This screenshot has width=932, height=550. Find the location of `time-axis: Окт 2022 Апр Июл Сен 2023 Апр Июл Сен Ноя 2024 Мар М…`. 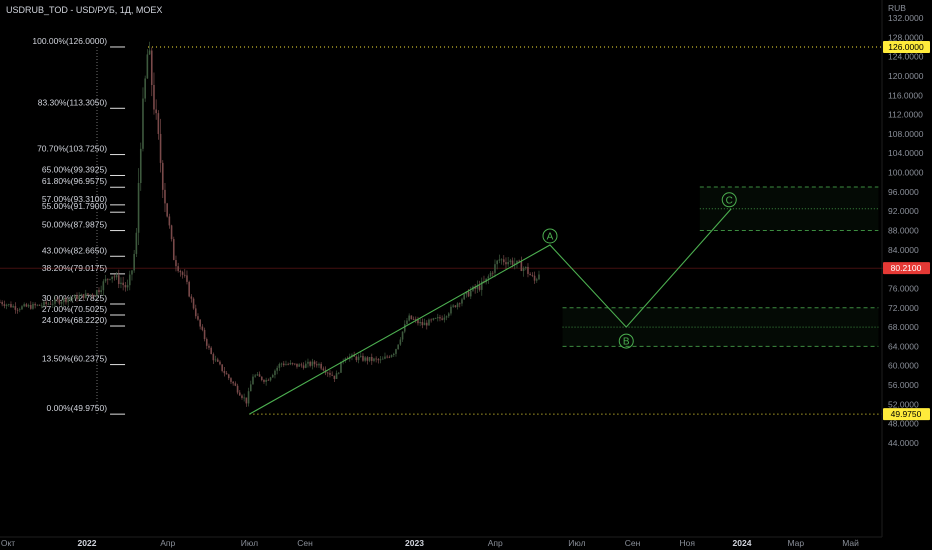

time-axis: Окт 2022 Апр Июл Сен 2023 Апр Июл Сен Ноя 2024 Мар М… is located at coordinates (441, 542).